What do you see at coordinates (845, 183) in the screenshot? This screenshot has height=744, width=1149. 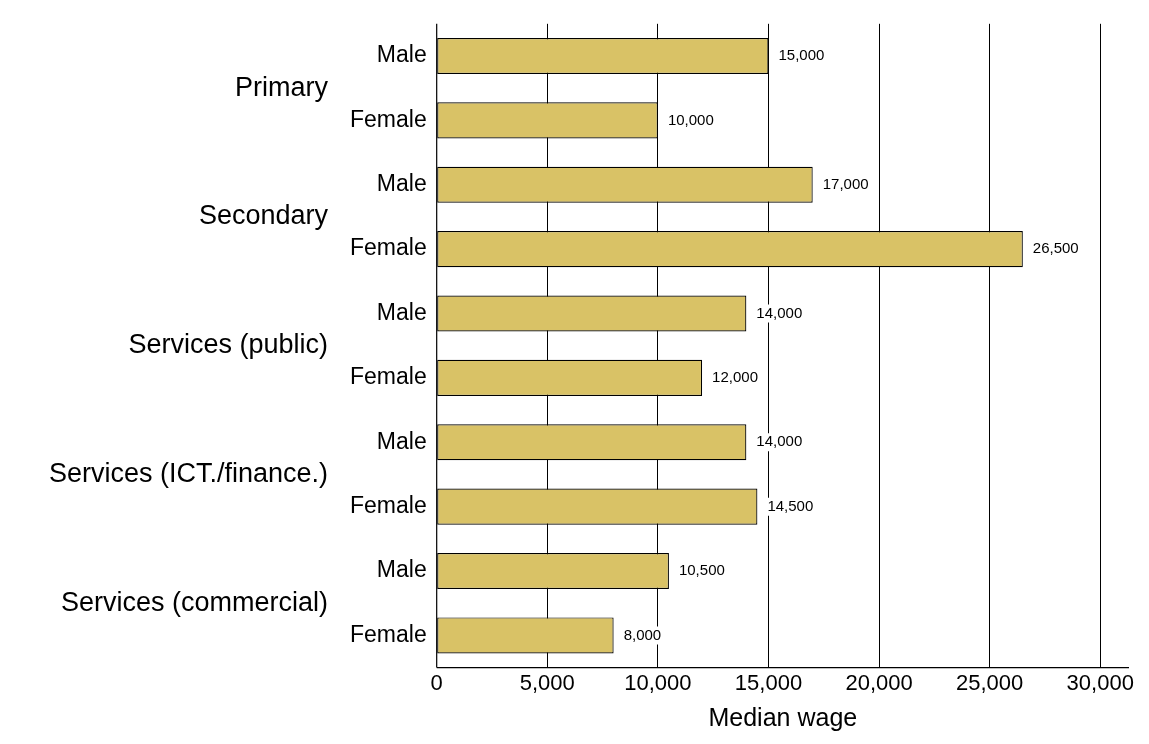 I see `data-label: 17,000` at bounding box center [845, 183].